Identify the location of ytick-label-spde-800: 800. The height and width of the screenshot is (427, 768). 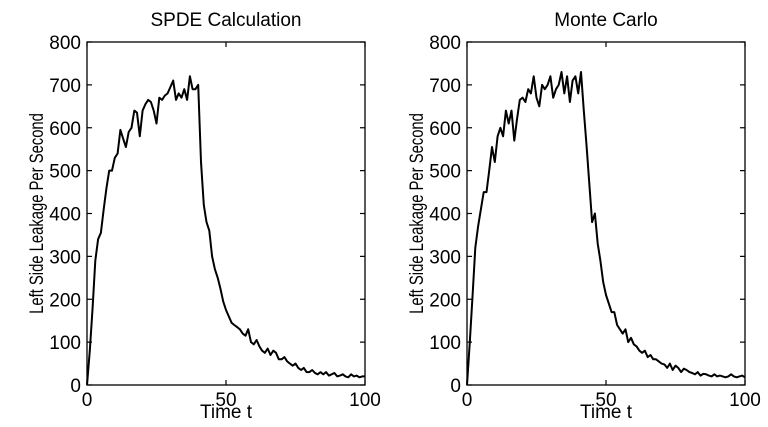
(65, 43).